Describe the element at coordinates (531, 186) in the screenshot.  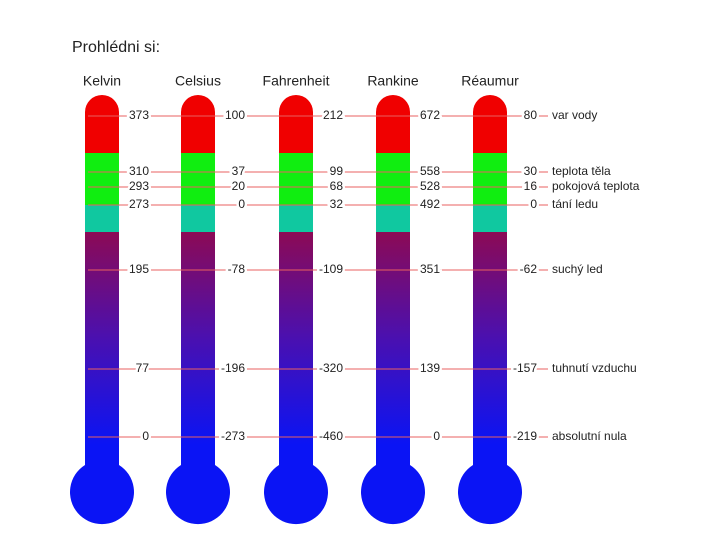
I see `scale-value: 16` at that location.